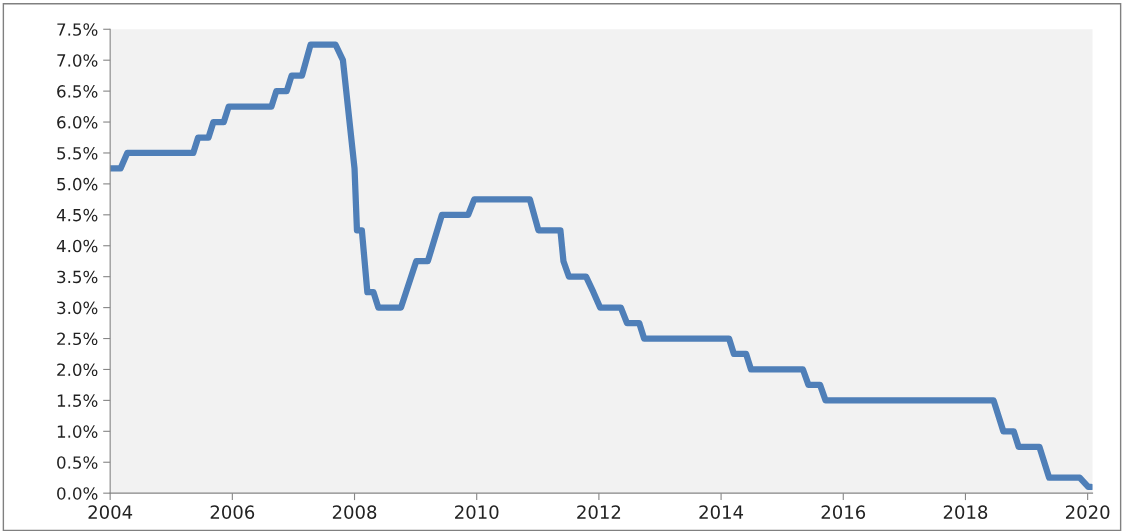 This screenshot has height=532, width=1124. Describe the element at coordinates (965, 512) in the screenshot. I see `x-tick-label: 2018` at that location.